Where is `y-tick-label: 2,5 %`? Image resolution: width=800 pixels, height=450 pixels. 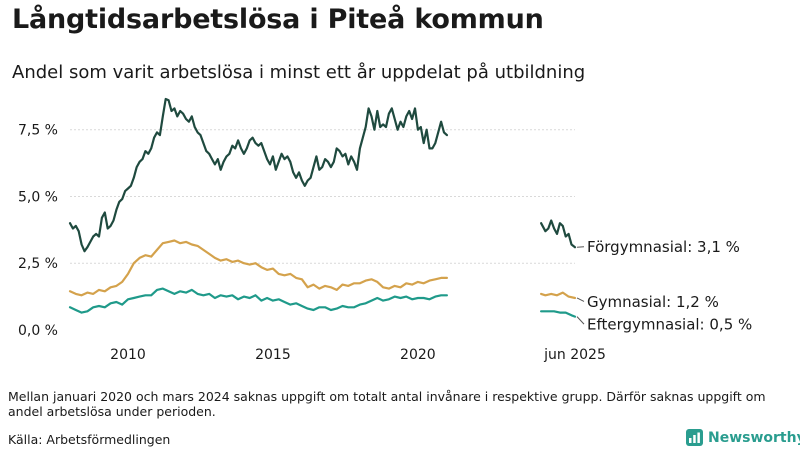
y-tick-label: 2,5 % is located at coordinates (38, 264).